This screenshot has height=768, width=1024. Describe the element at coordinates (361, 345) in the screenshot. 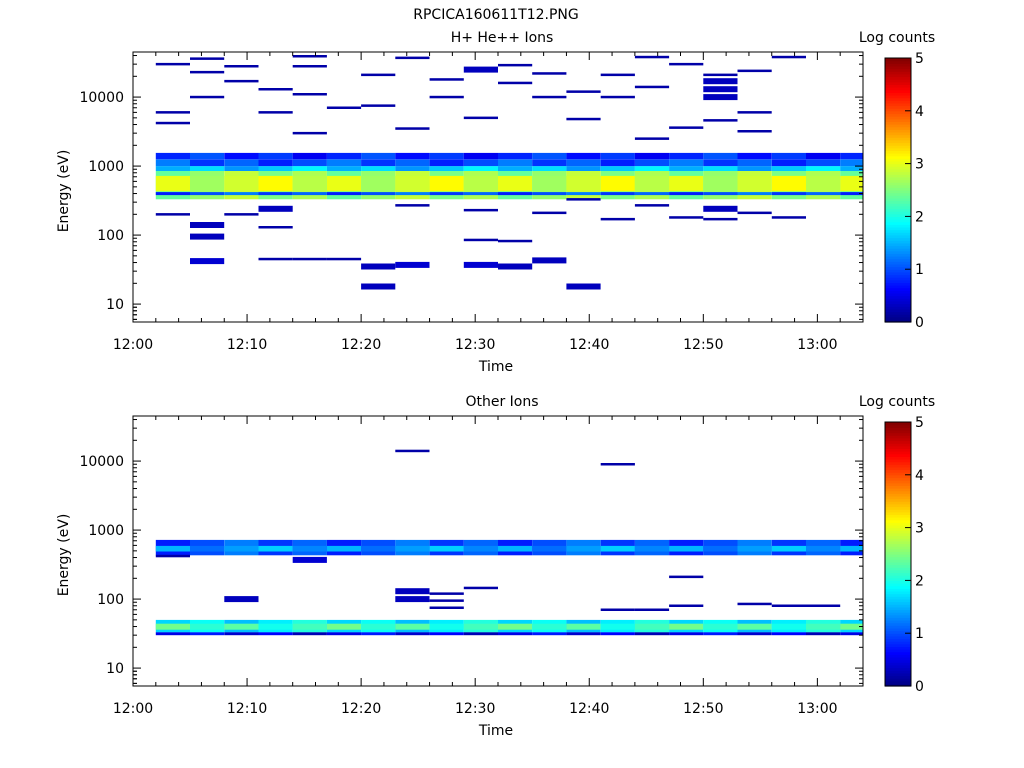

I see `x-tick-label: 12:20` at that location.